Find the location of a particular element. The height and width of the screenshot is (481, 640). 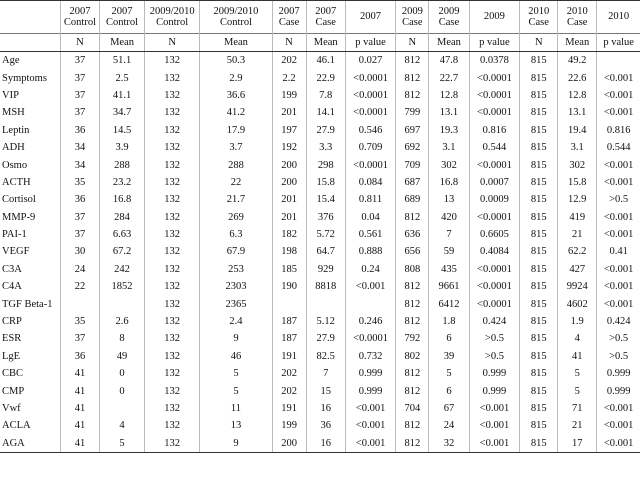

table-cell: >0.5 is located at coordinates (618, 356).